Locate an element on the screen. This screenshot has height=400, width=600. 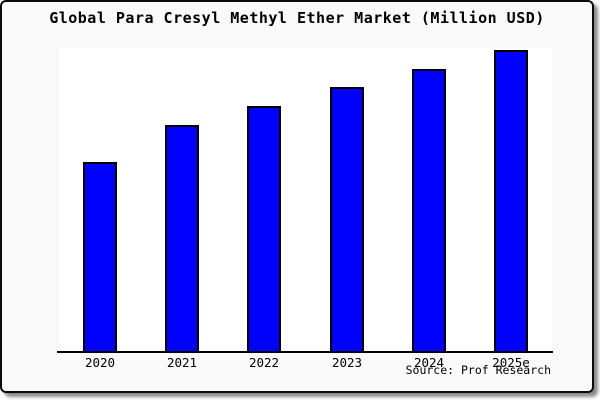
x-tick-label-2023: 2023 is located at coordinates (347, 362).